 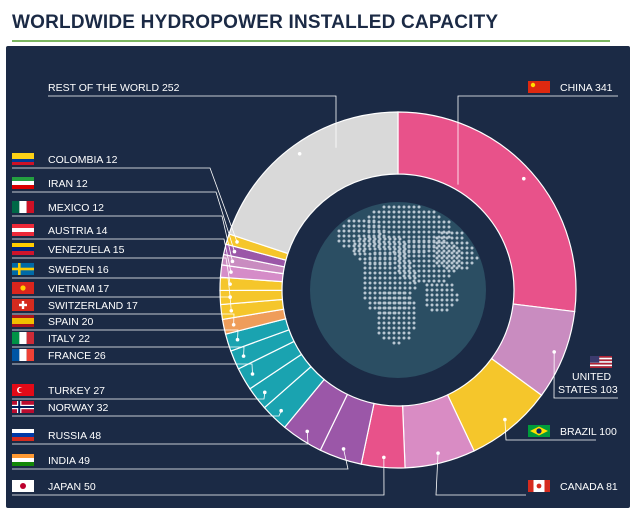 I want to click on label-austria: AUSTRIA 14, so click(x=78, y=231).